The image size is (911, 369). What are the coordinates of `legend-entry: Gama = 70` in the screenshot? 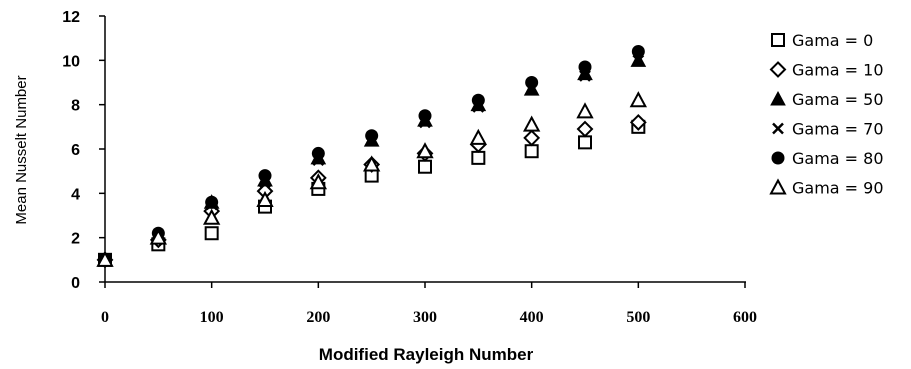 It's located at (828, 129).